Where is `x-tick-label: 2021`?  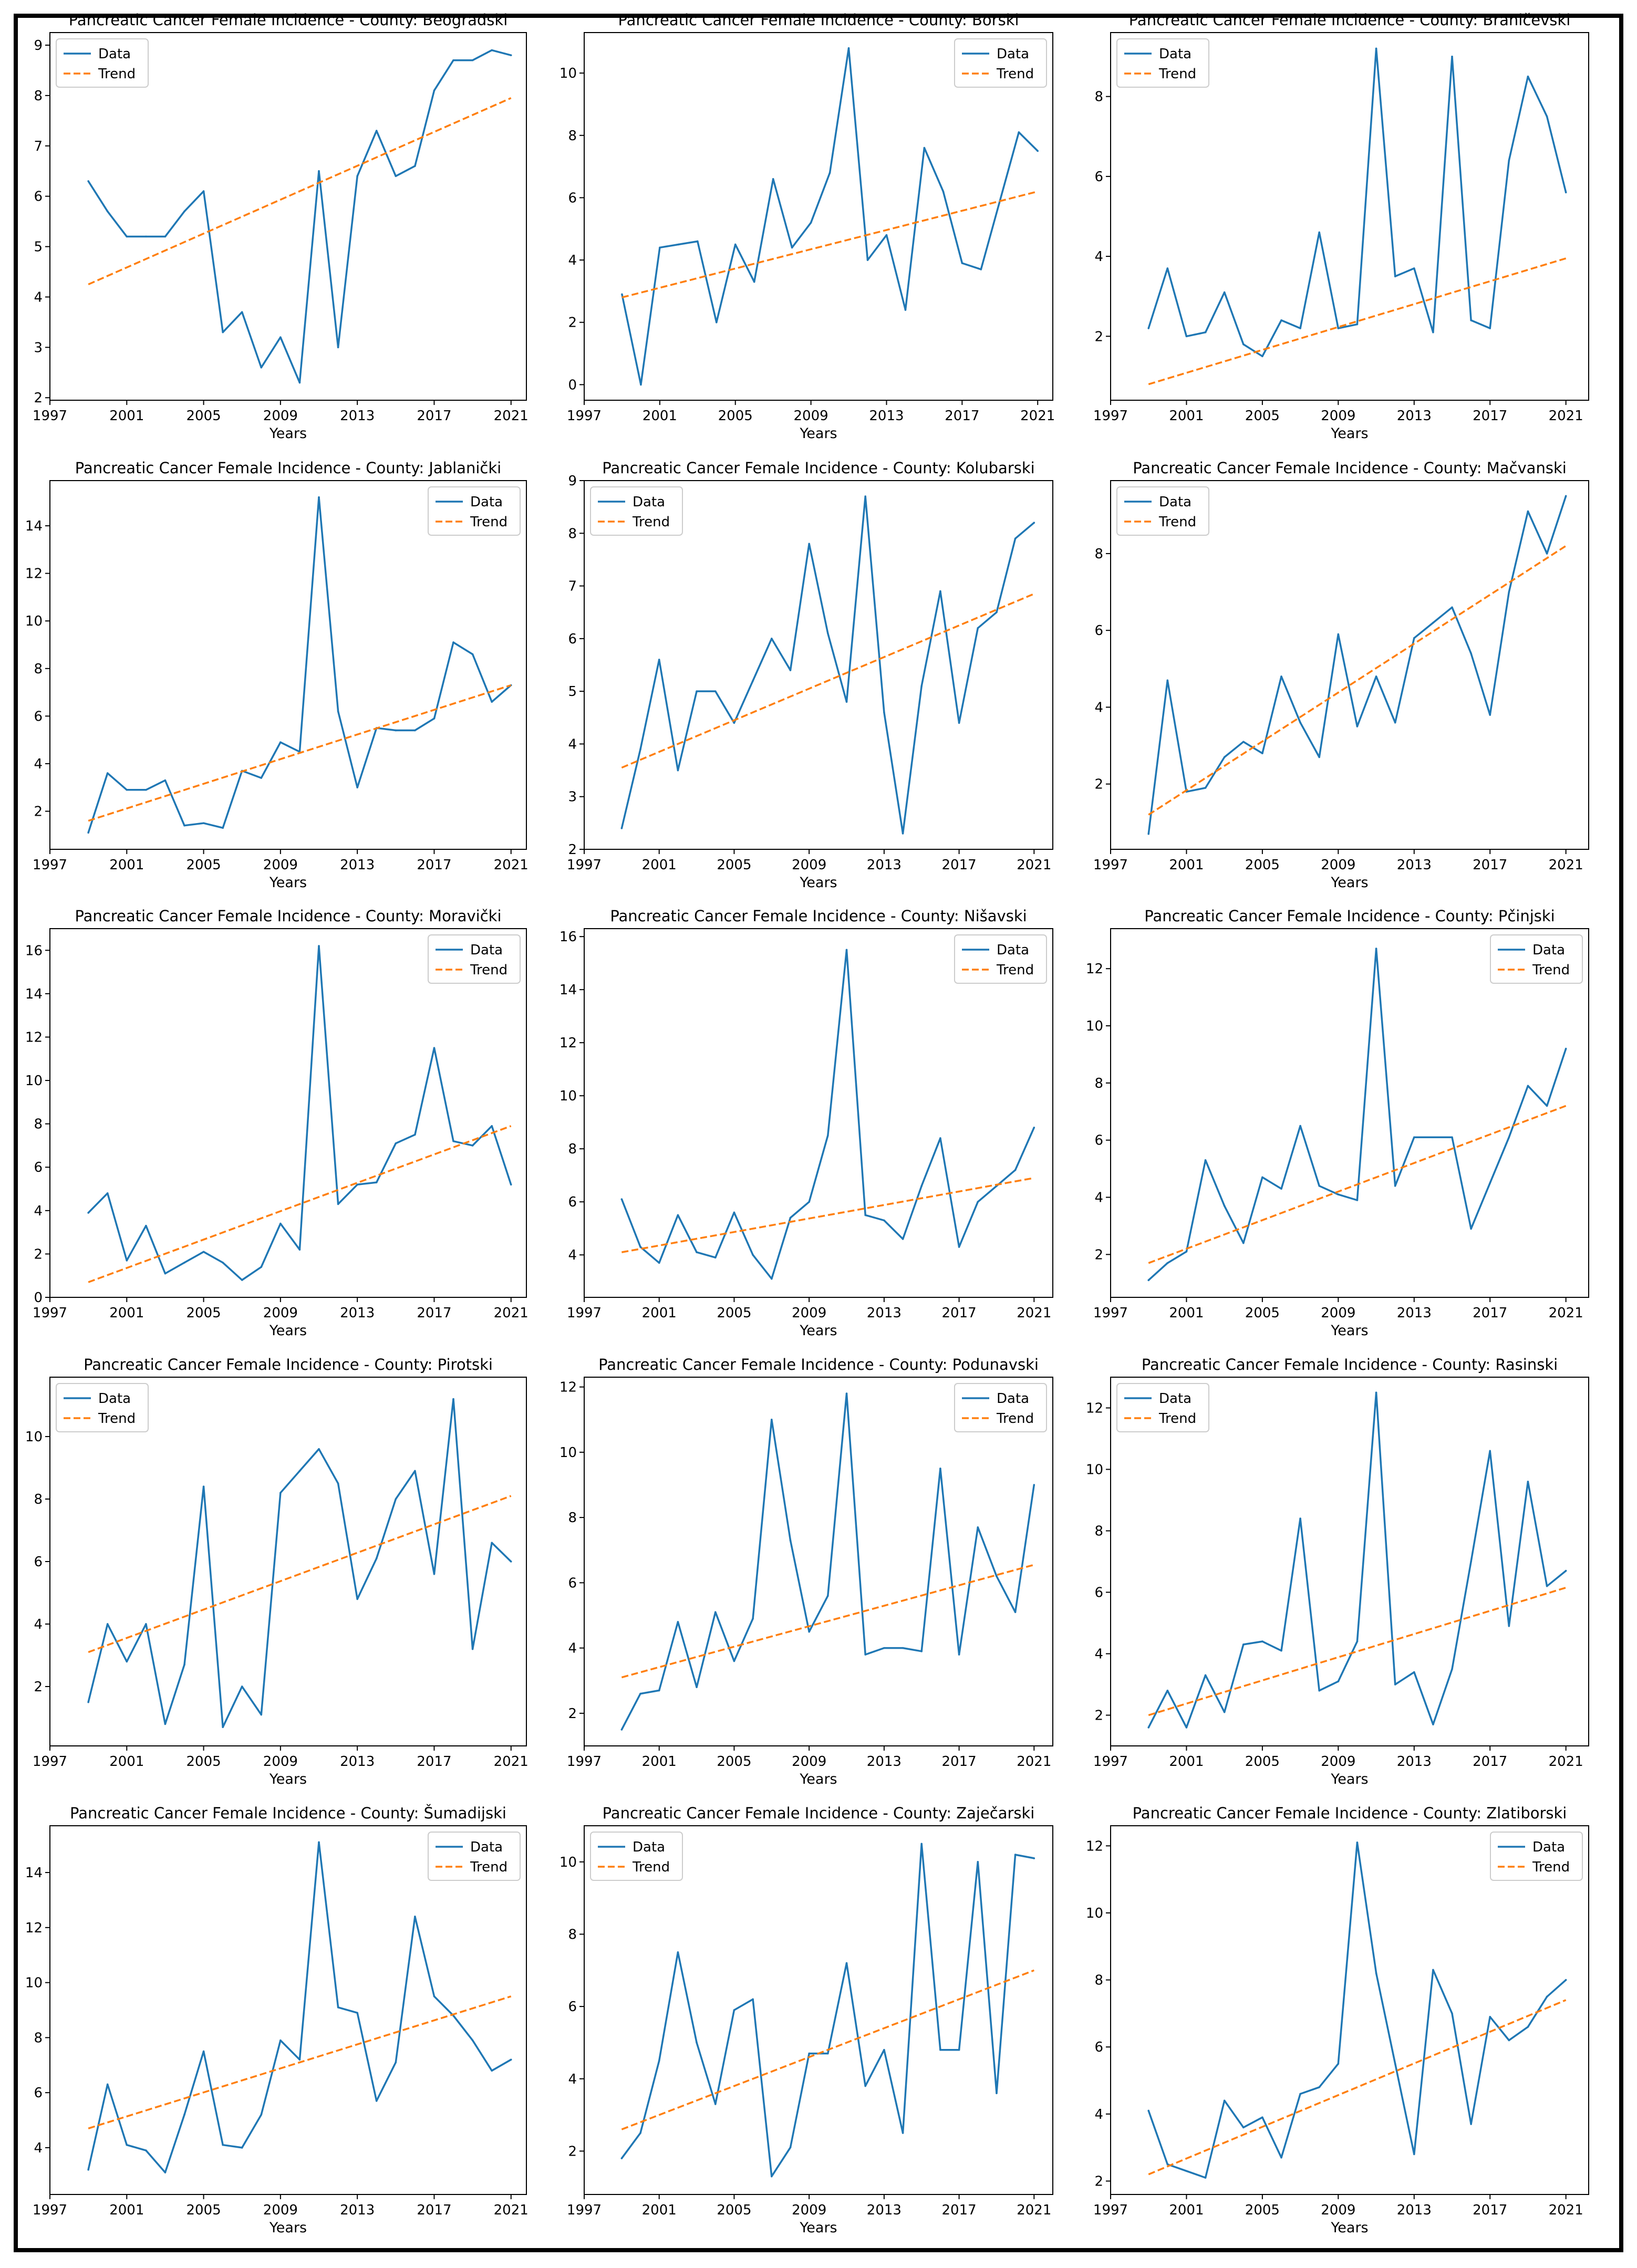 x-tick-label: 2021 is located at coordinates (1566, 1313).